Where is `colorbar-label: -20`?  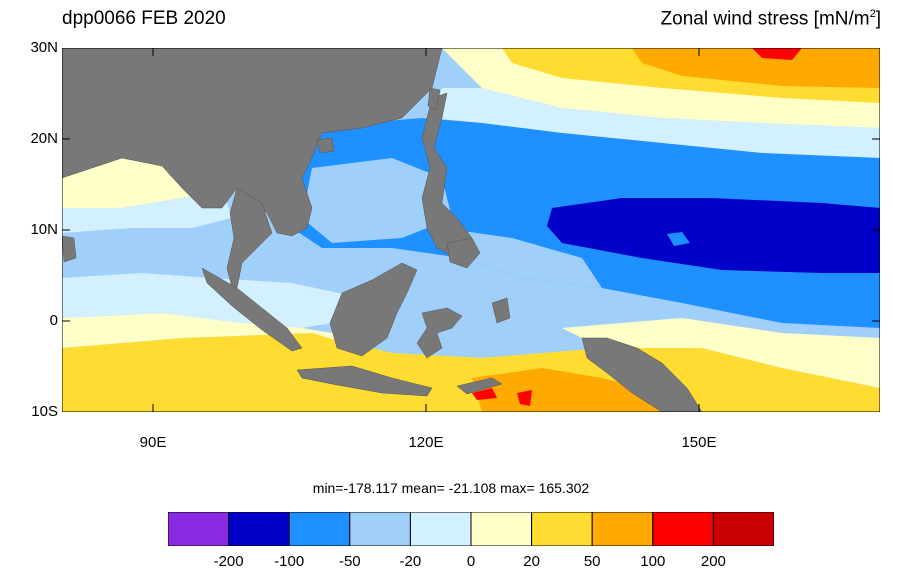 colorbar-label: -20 is located at coordinates (410, 561).